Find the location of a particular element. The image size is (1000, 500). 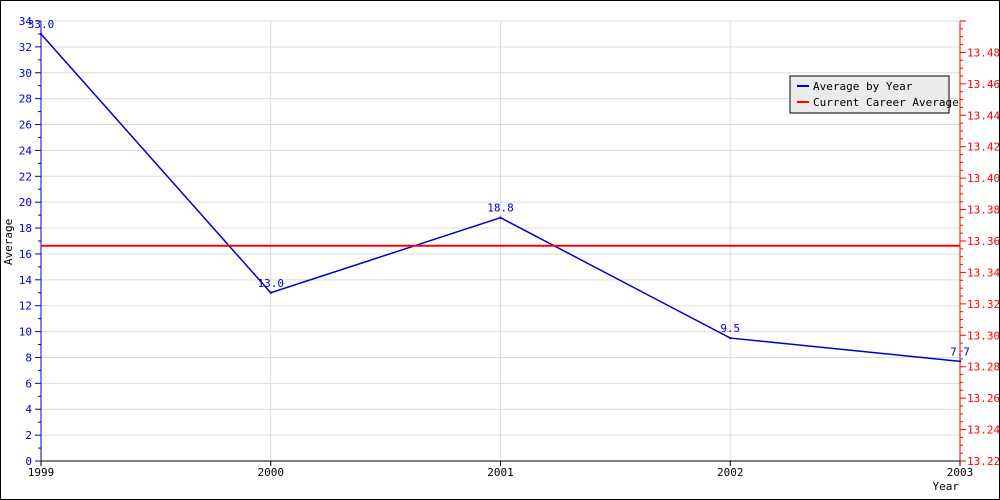

left-tick-label-0: 0 is located at coordinates (28, 461).